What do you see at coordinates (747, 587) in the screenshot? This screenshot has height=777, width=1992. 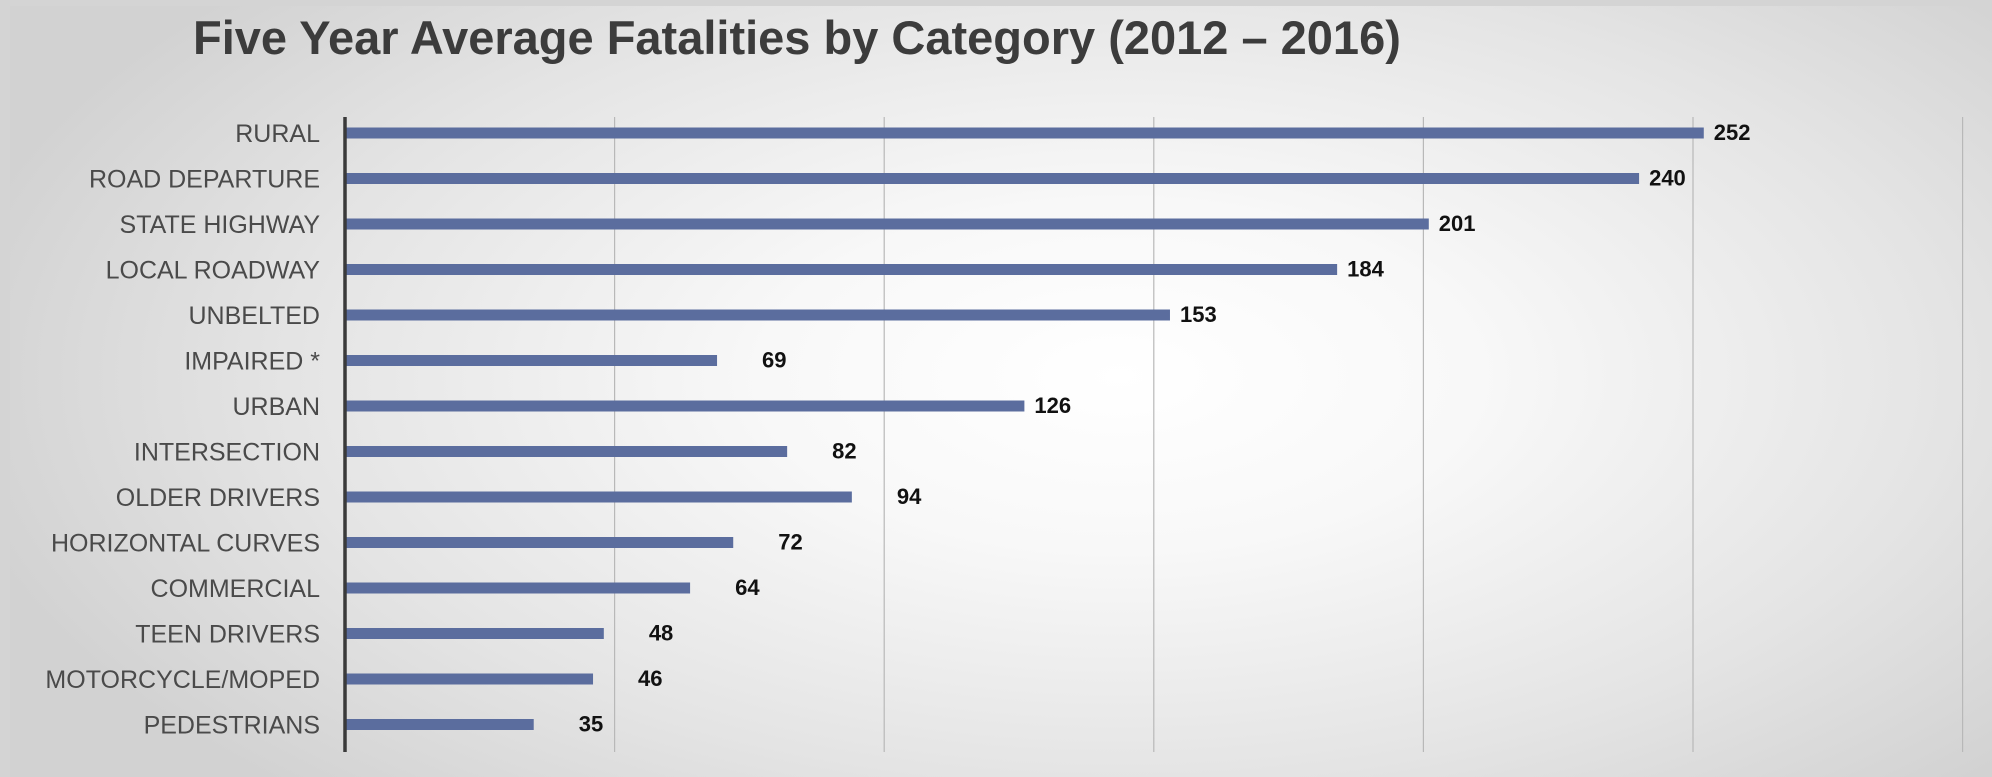 I see `value-label: 64` at bounding box center [747, 587].